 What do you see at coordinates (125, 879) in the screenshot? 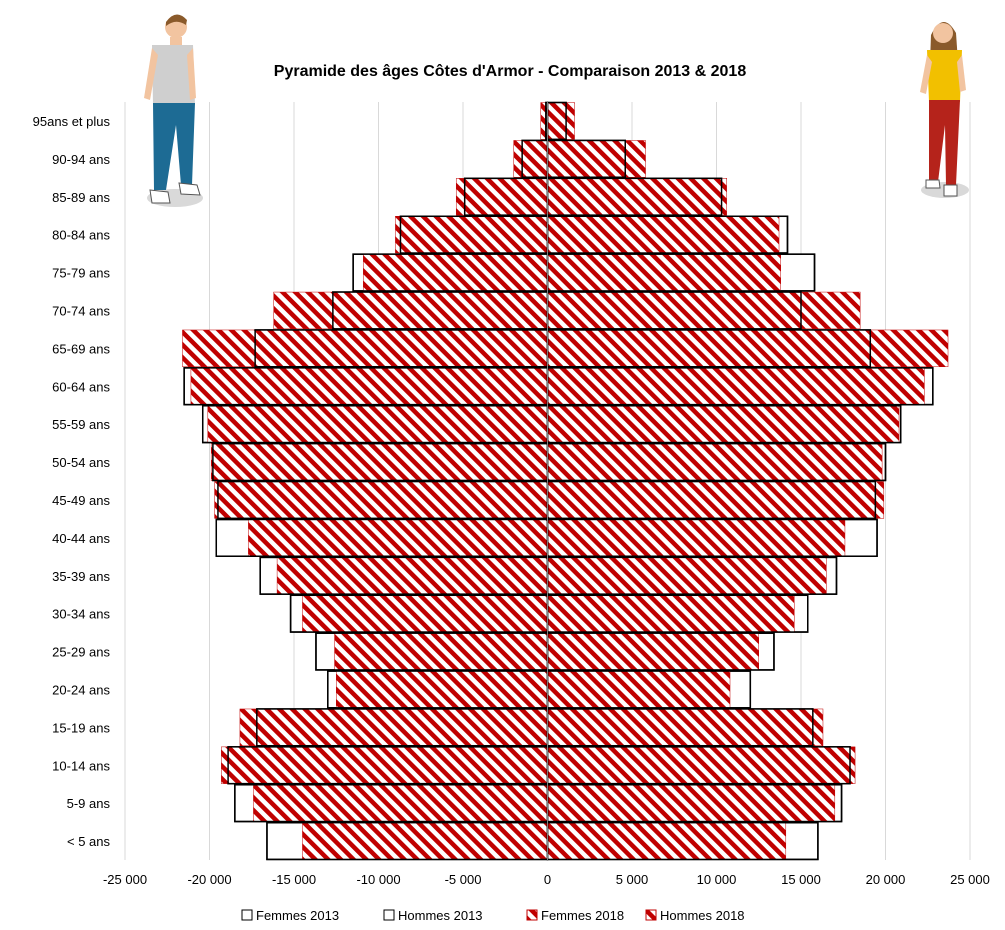
I see `x-tick-label: -25 000` at bounding box center [125, 879].